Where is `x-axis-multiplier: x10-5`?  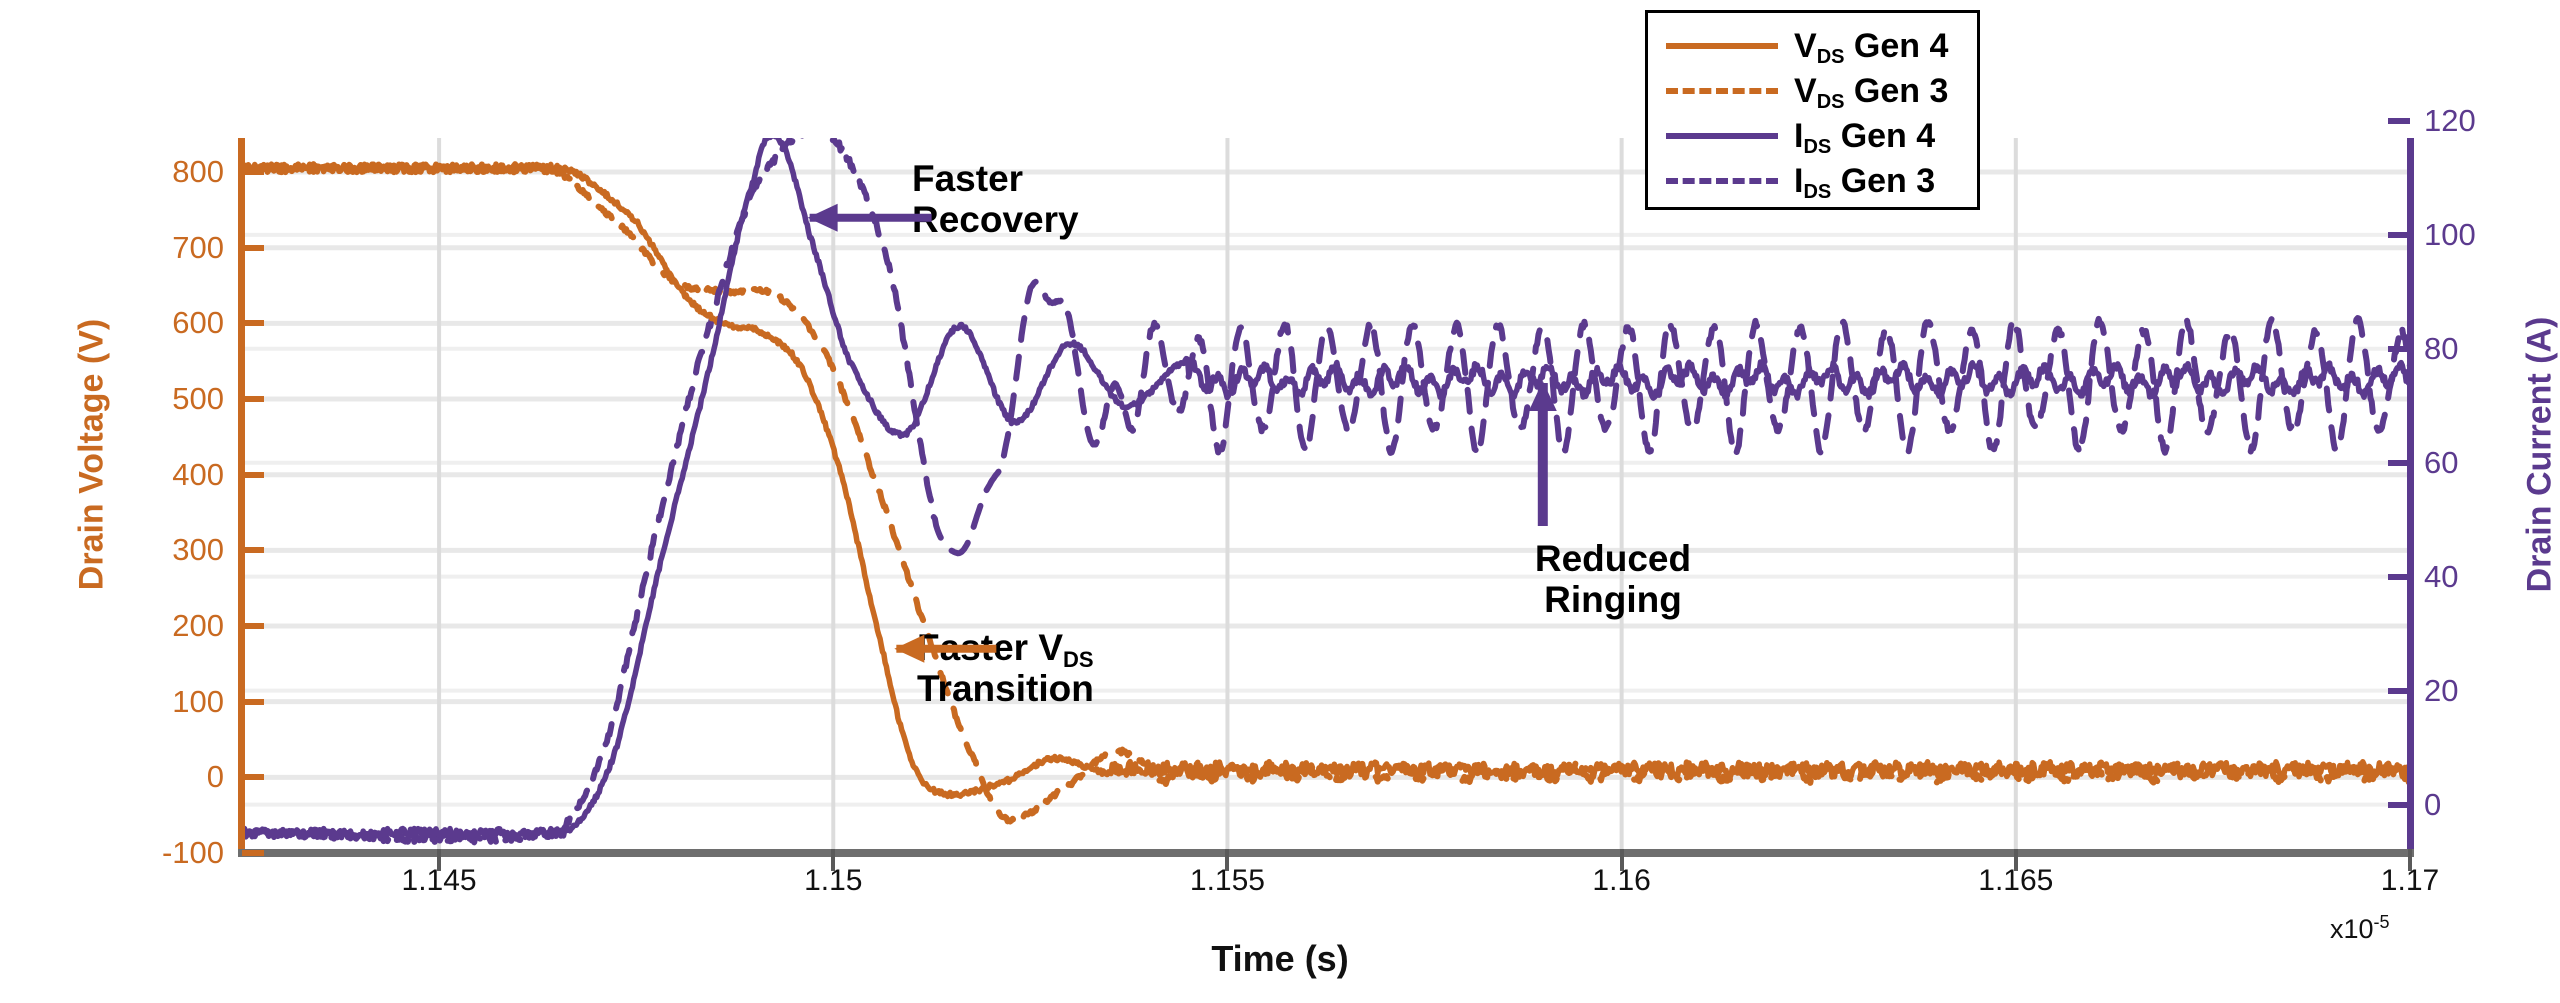 x-axis-multiplier: x10-5 is located at coordinates (2360, 928).